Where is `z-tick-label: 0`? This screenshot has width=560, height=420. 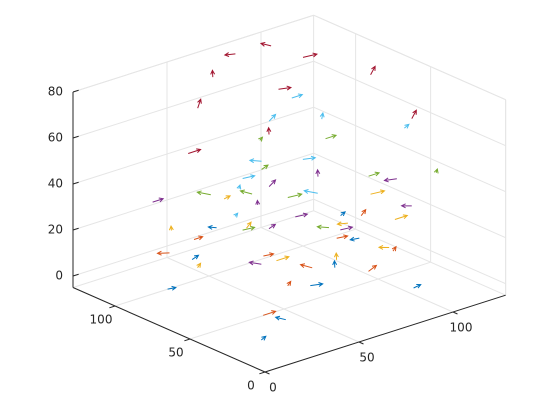
z-tick-label: 0 is located at coordinates (59, 276).